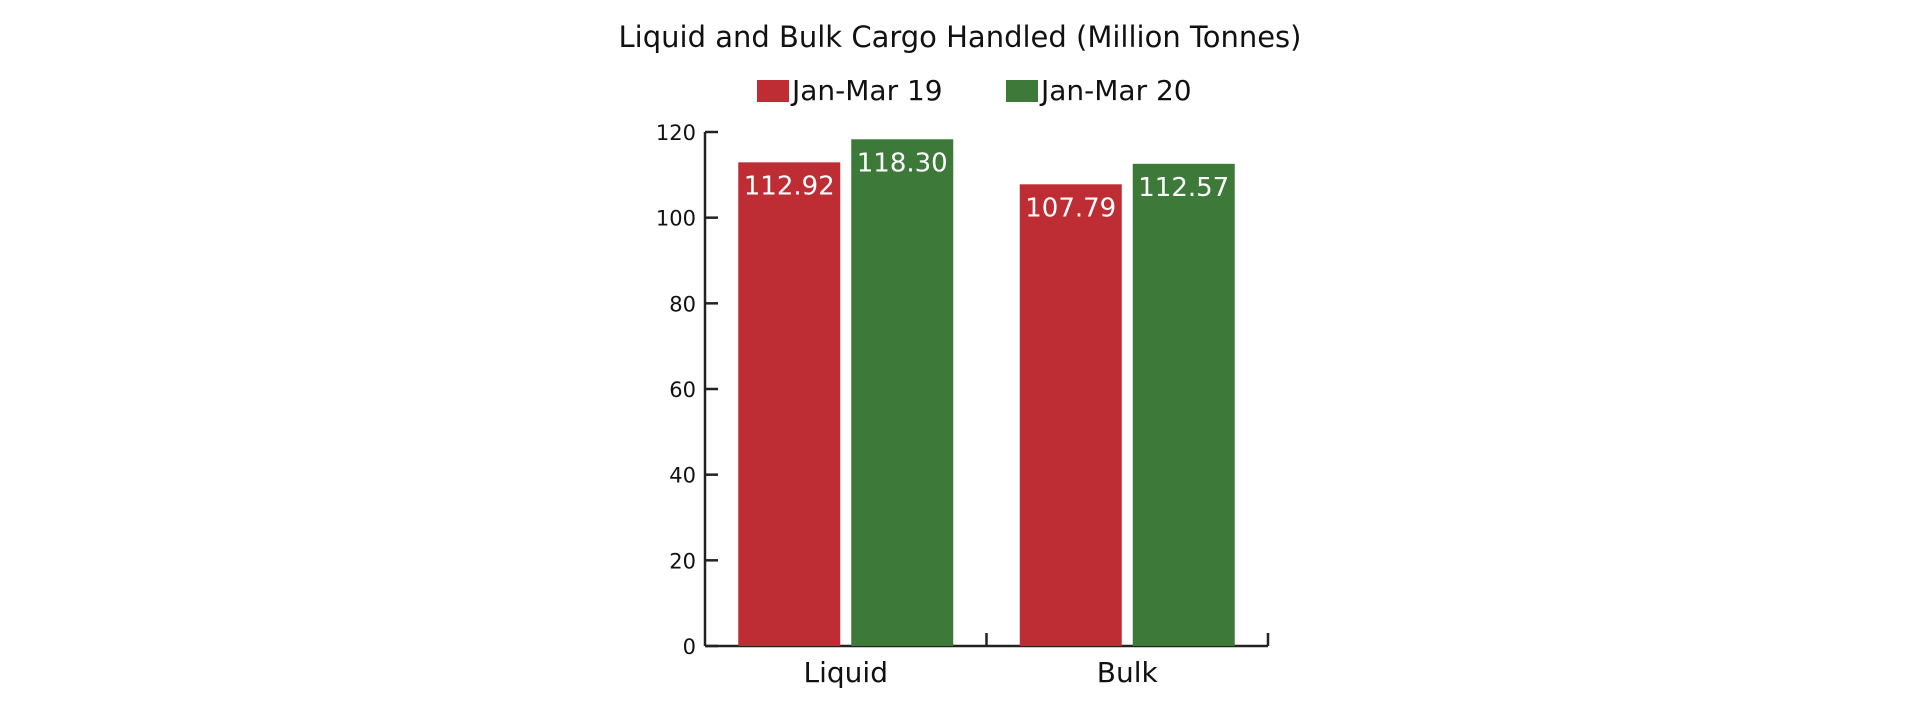 The height and width of the screenshot is (714, 1920). Describe the element at coordinates (866, 90) in the screenshot. I see `legend-label: Jan-Mar 19` at that location.